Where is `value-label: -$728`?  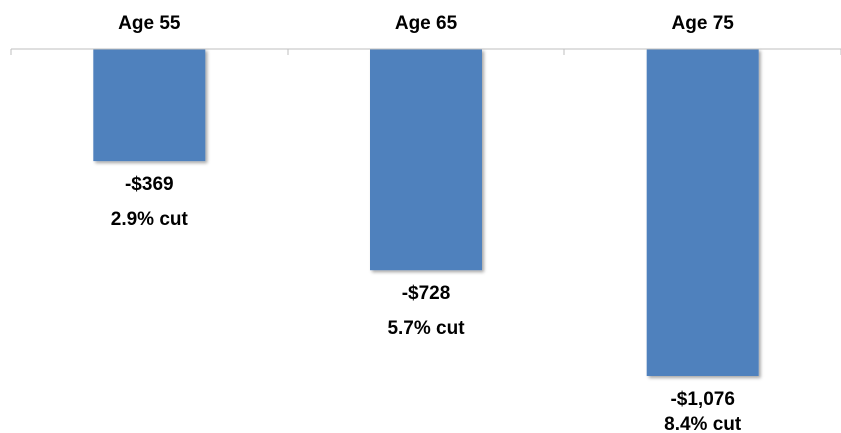
value-label: -$728 is located at coordinates (426, 293).